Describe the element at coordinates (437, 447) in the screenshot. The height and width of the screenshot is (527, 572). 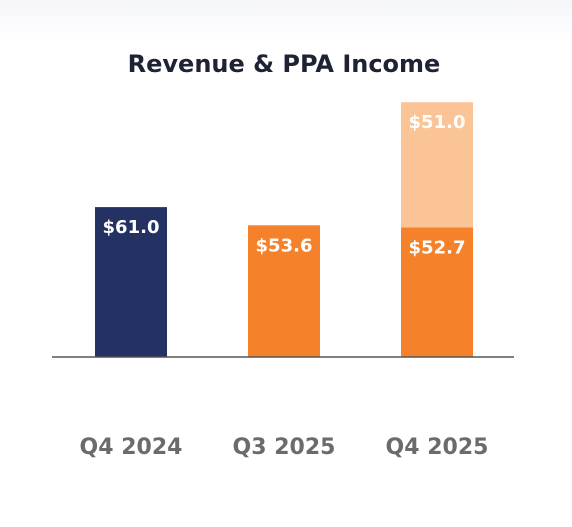
I see `x-tick-label: Q4 2025` at that location.